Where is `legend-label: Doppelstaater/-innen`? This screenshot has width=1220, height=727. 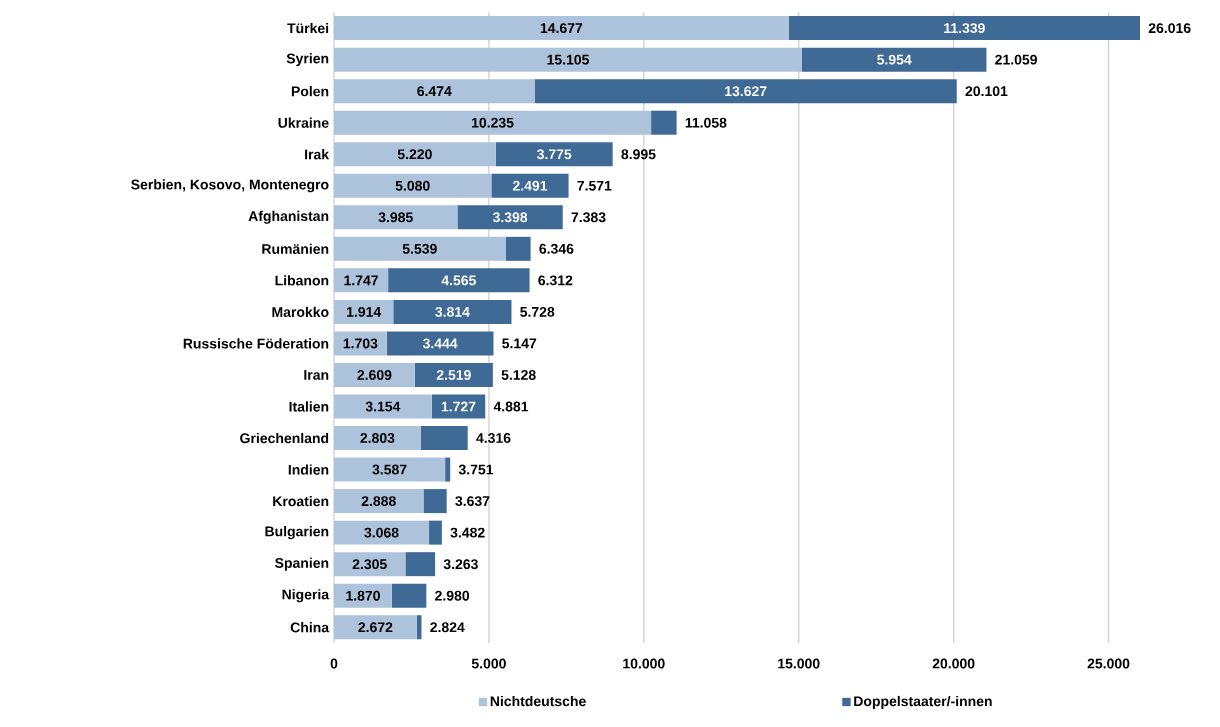
legend-label: Doppelstaater/-innen is located at coordinates (923, 702).